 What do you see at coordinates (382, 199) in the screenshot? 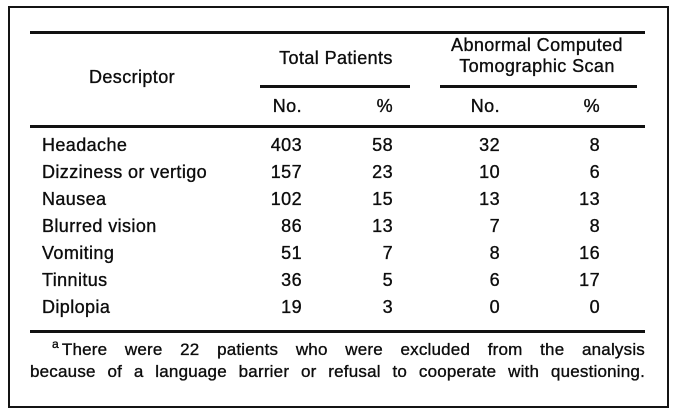
I see `total-pct-cell: 15` at bounding box center [382, 199].